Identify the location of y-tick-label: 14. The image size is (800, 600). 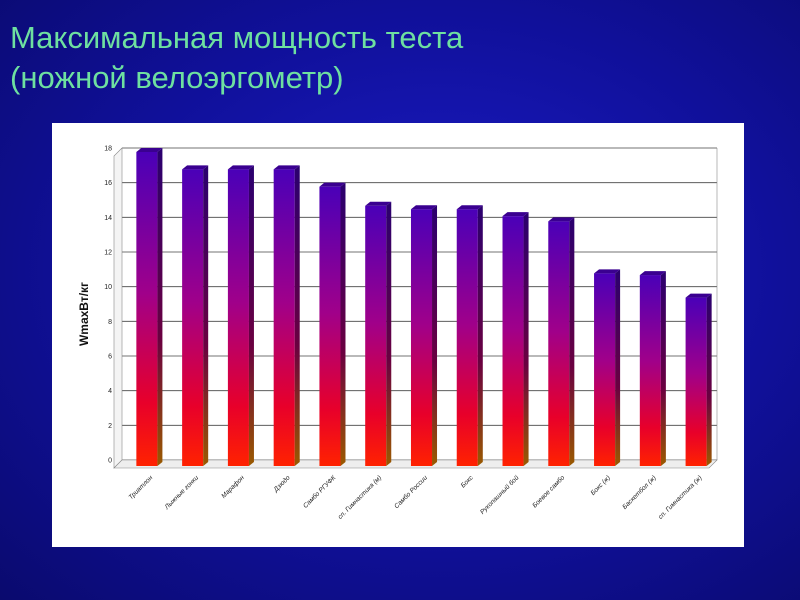
(108, 218).